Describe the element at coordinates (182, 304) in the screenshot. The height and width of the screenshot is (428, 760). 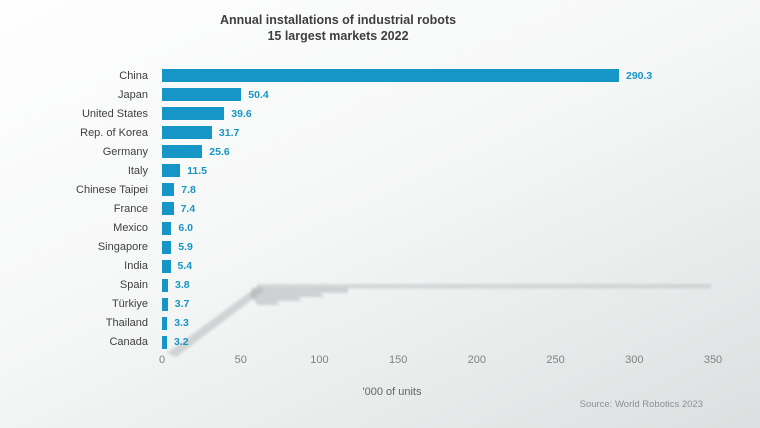
I see `value-label: 3.7` at that location.